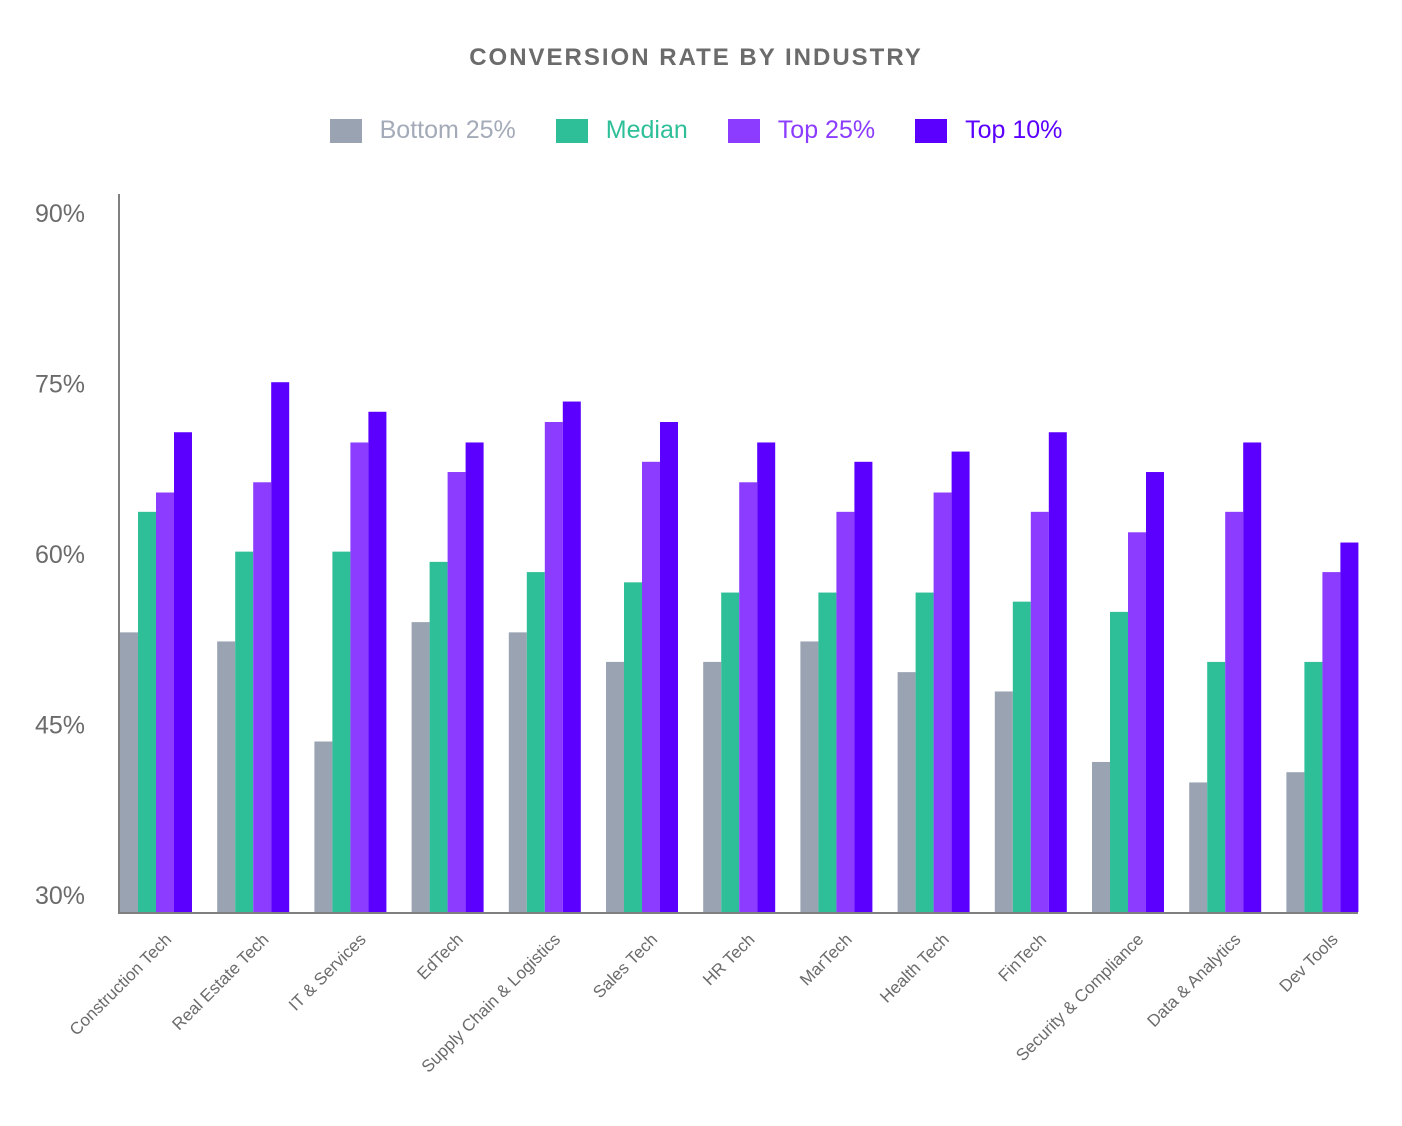 The width and height of the screenshot is (1402, 1126). Describe the element at coordinates (696, 130) in the screenshot. I see `legend: Bottom 25% Median Top 25% Top 10%` at that location.